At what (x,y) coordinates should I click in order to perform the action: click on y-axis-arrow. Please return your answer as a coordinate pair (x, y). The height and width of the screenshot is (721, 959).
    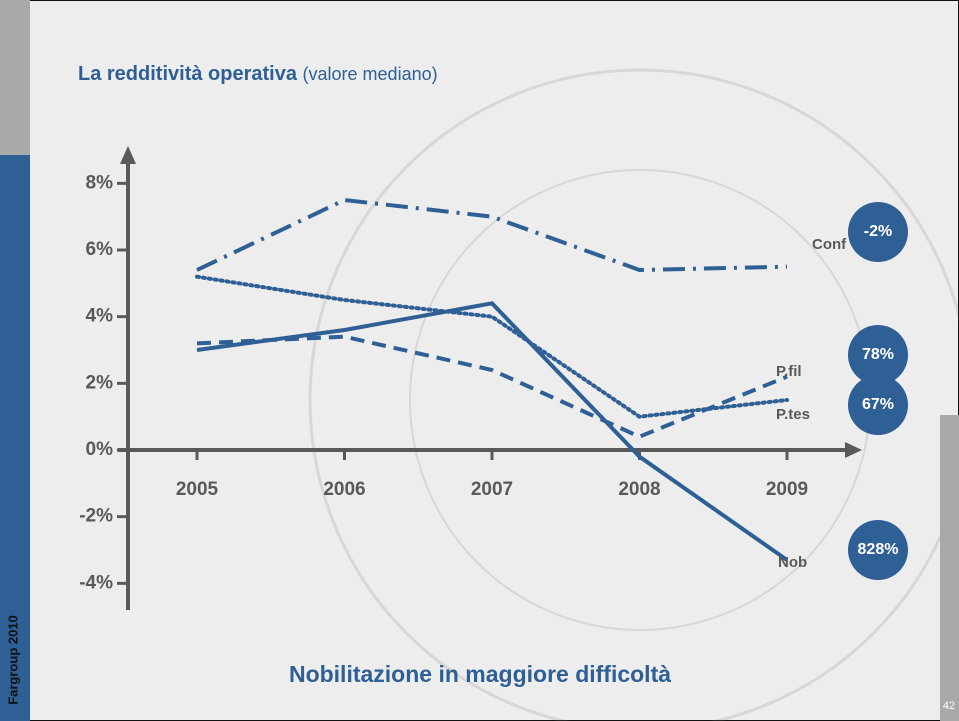
    Looking at the image, I should click on (128, 155).